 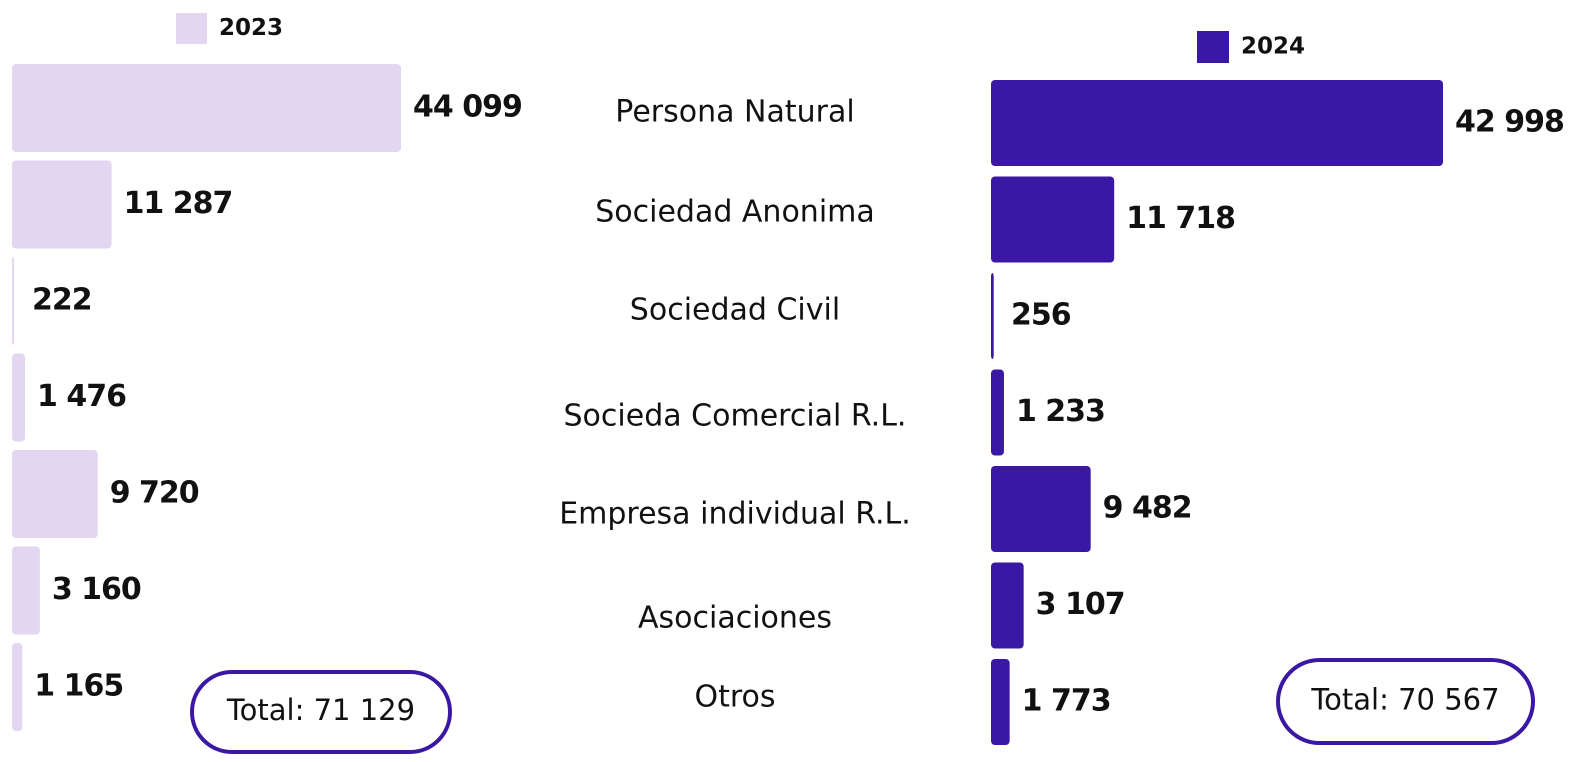 I want to click on value-label: 1 165, so click(x=78, y=686).